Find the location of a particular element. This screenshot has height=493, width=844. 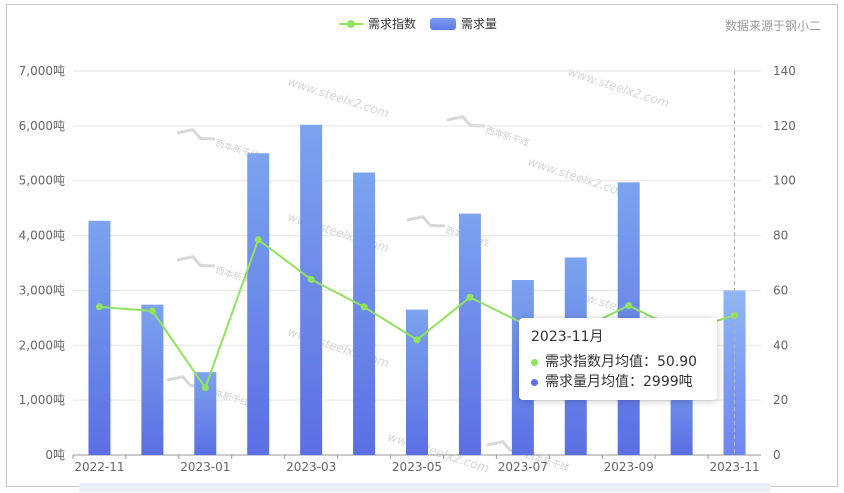

tooltip-row-qty: 需求量月均值：2999吨 is located at coordinates (618, 382).